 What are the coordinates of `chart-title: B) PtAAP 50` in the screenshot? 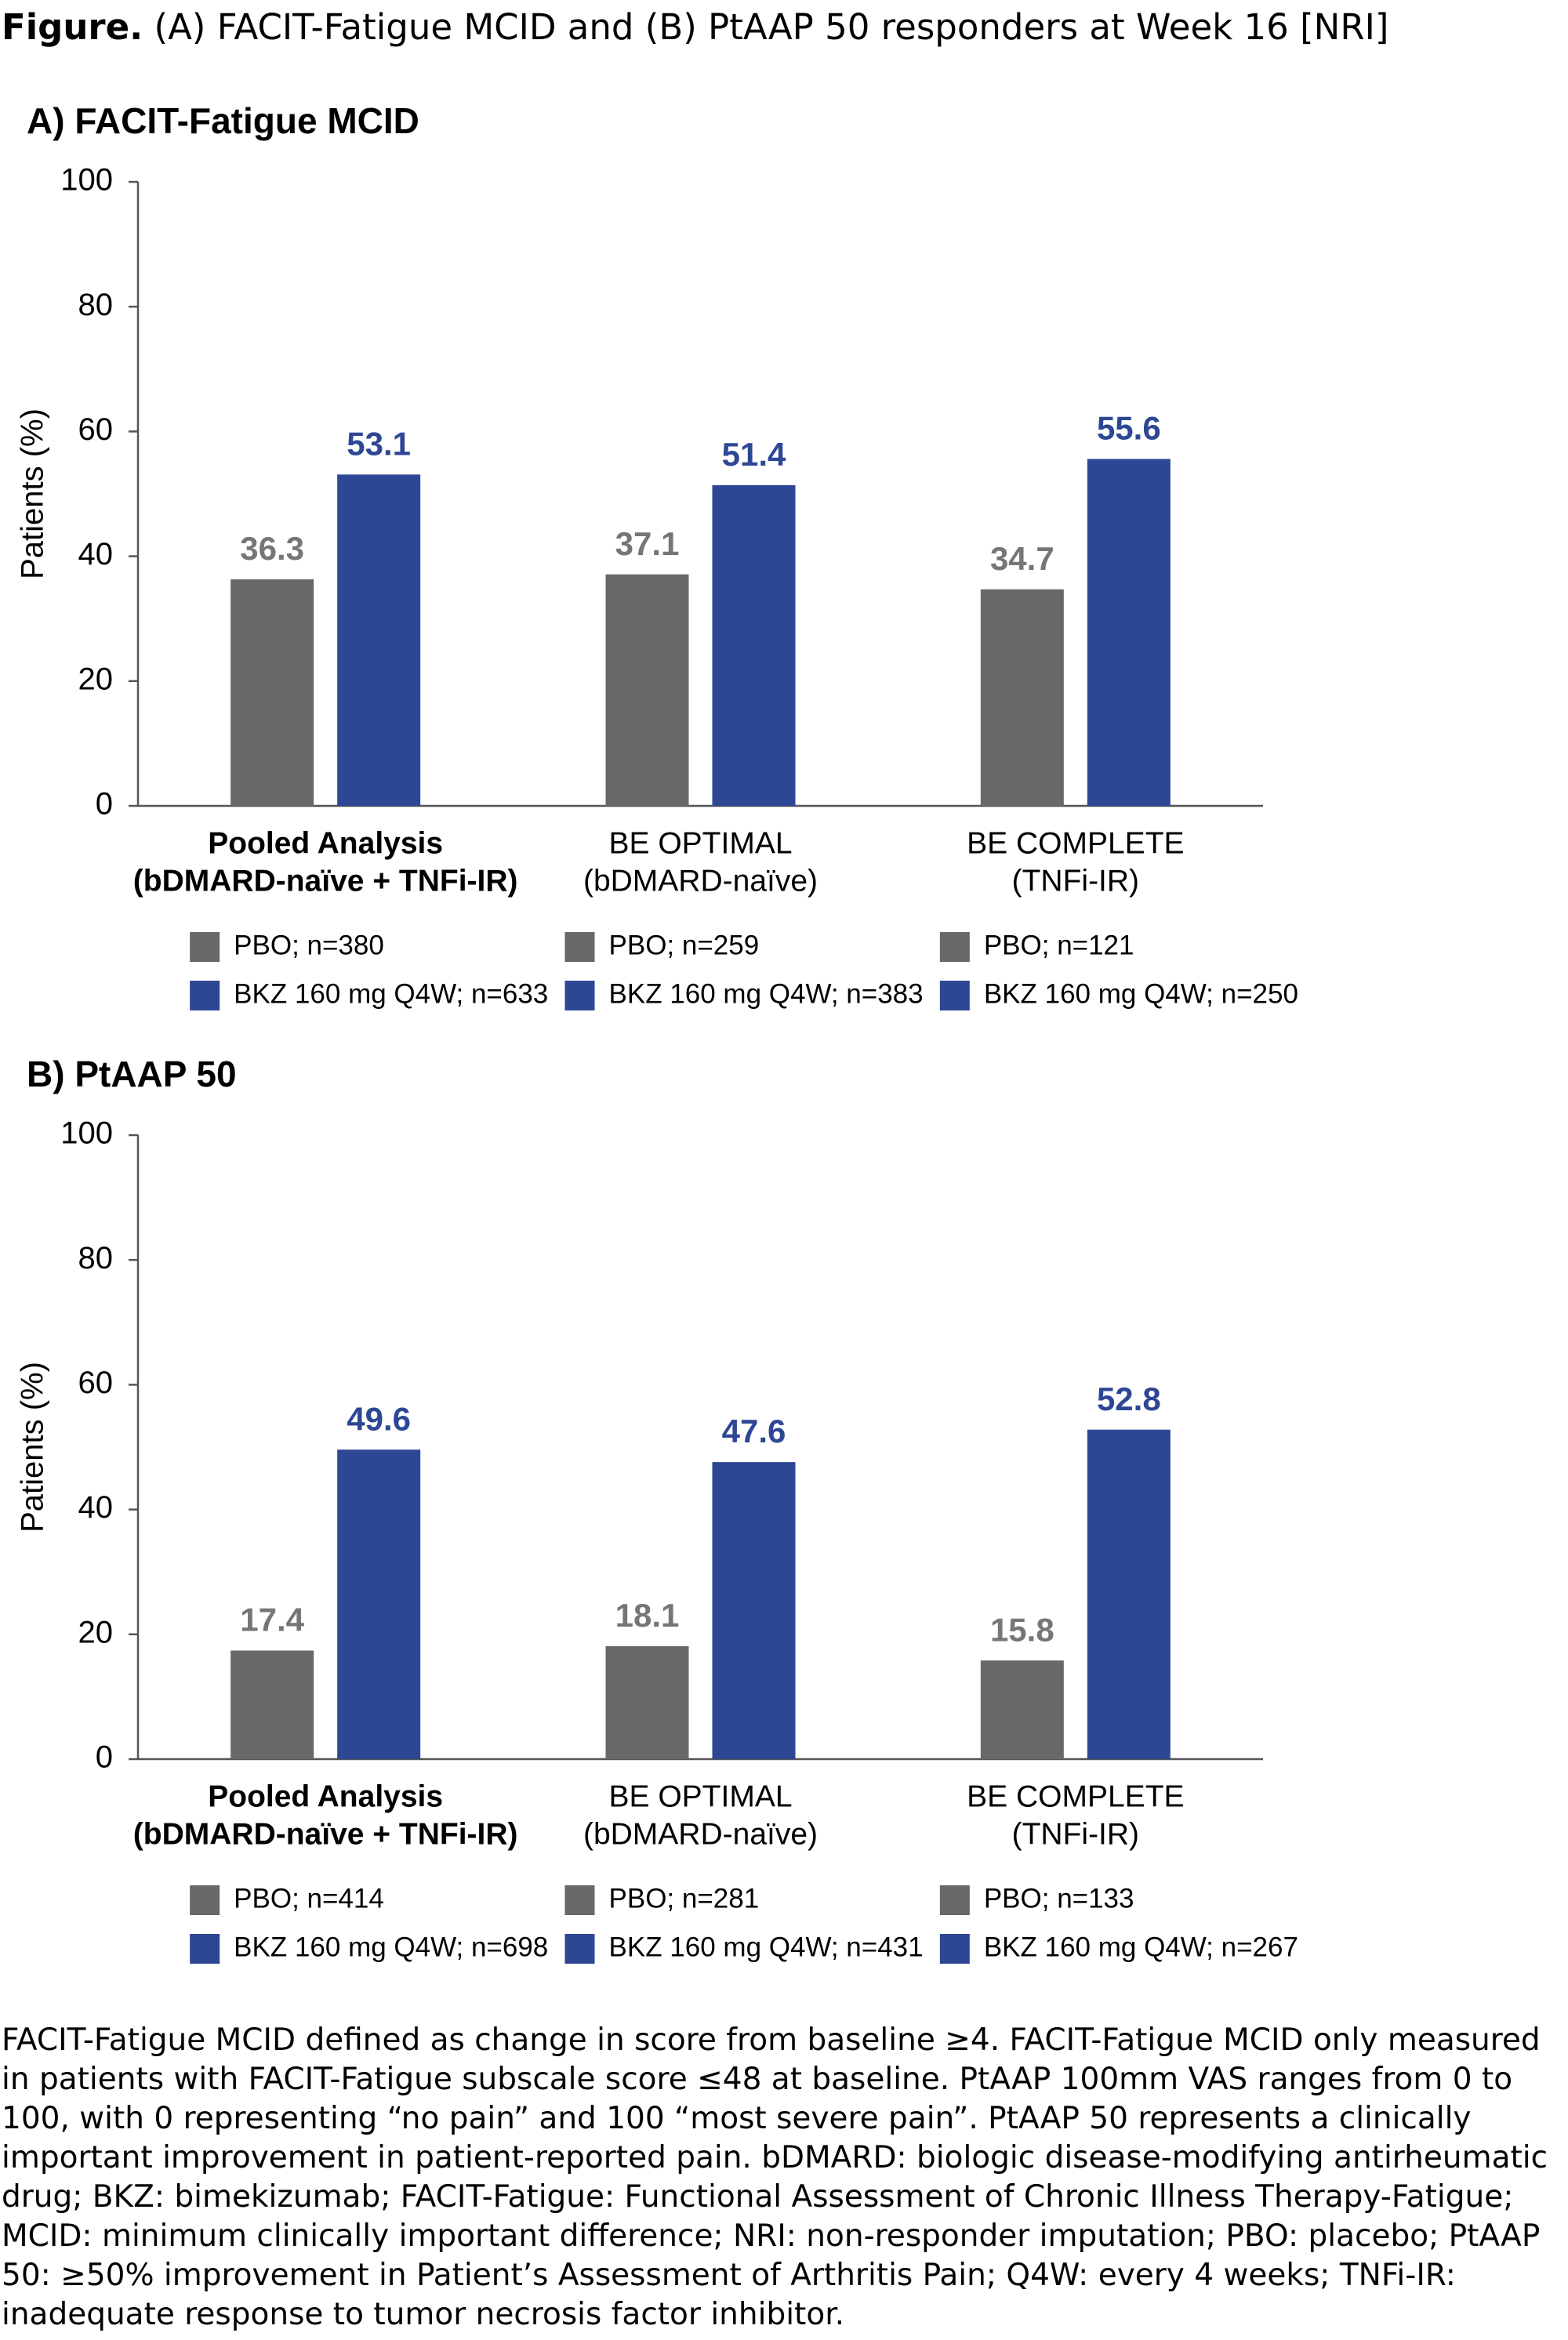 It's located at (132, 1074).